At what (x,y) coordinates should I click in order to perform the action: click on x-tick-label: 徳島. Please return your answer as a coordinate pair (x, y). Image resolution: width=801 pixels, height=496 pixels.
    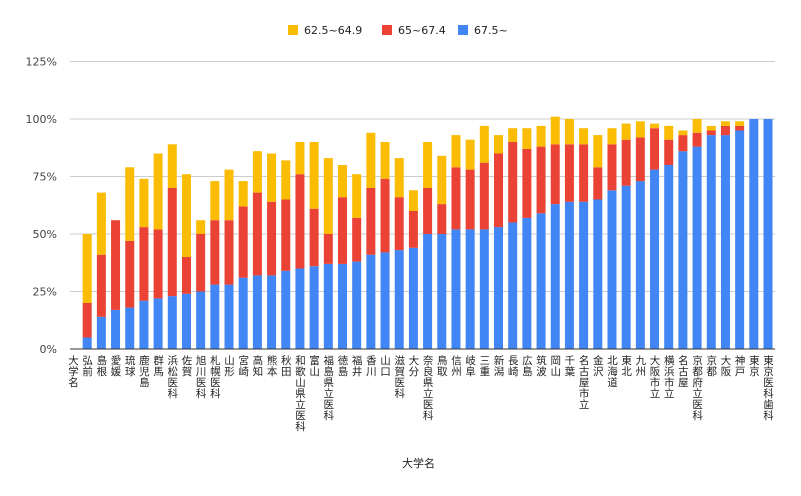
    Looking at the image, I should click on (342, 366).